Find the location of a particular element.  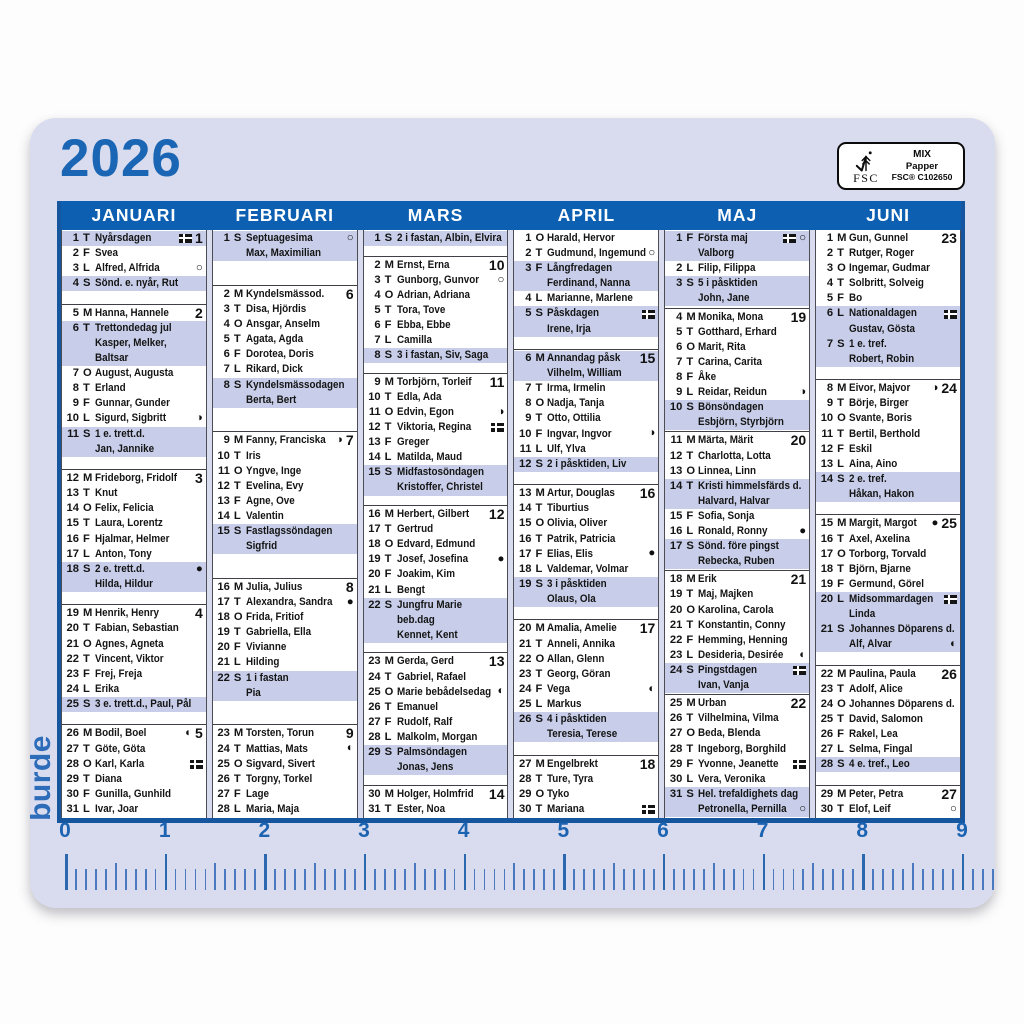

name-day-text: Påskdagen is located at coordinates (573, 313).